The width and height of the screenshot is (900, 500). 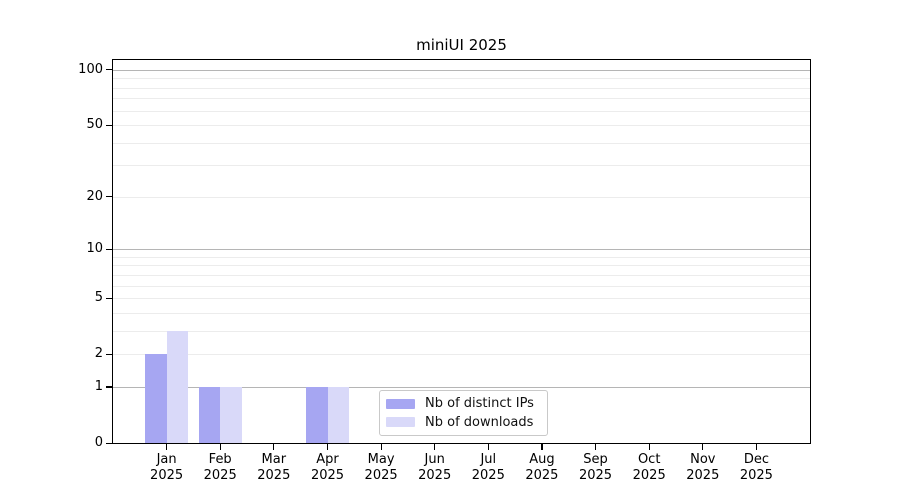 I want to click on y-tick-label: 0, so click(x=98, y=442).